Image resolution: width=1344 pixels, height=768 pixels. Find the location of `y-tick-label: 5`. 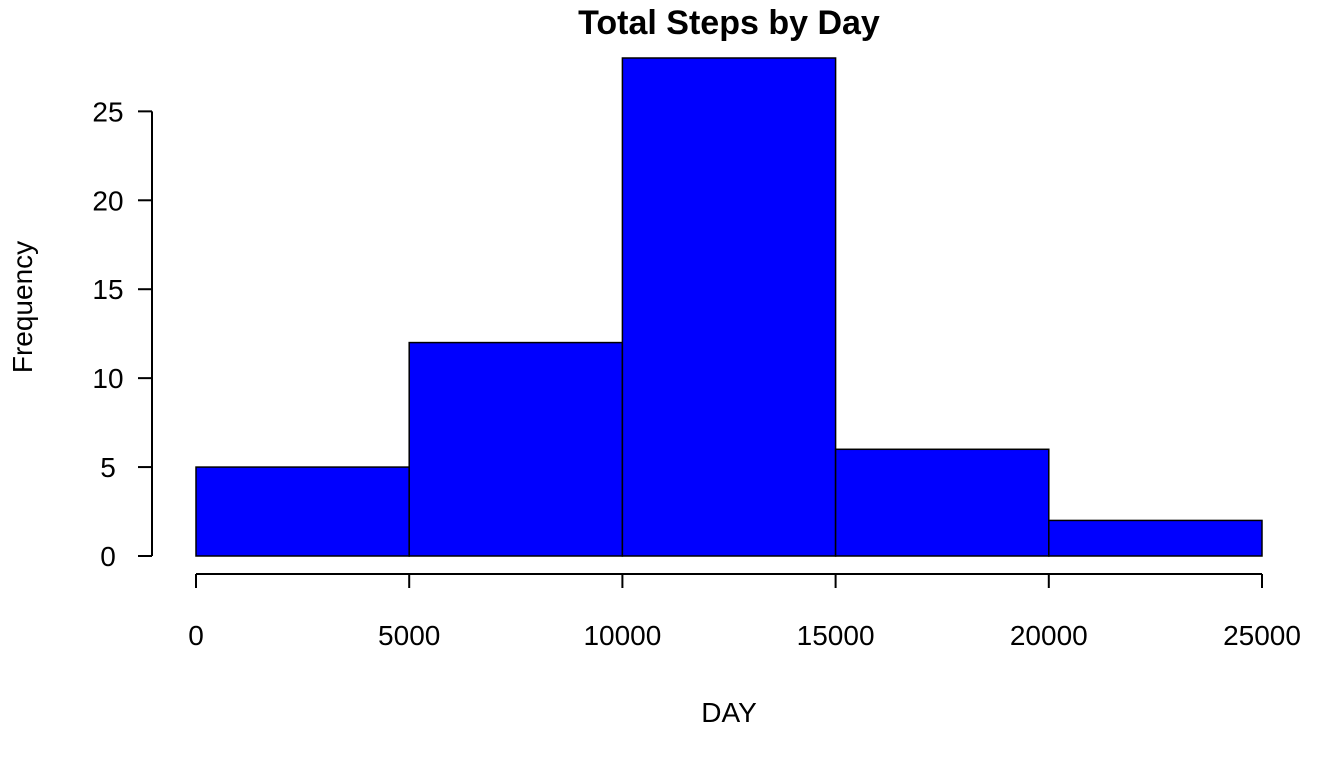

y-tick-label: 5 is located at coordinates (108, 467).